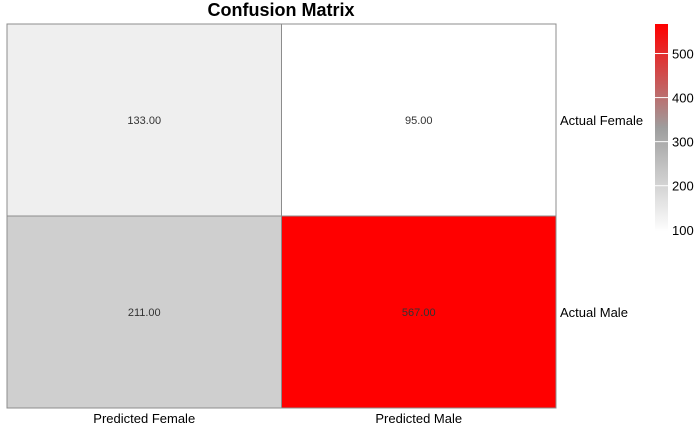 This screenshot has height=437, width=700. I want to click on colorbar, so click(661, 128).